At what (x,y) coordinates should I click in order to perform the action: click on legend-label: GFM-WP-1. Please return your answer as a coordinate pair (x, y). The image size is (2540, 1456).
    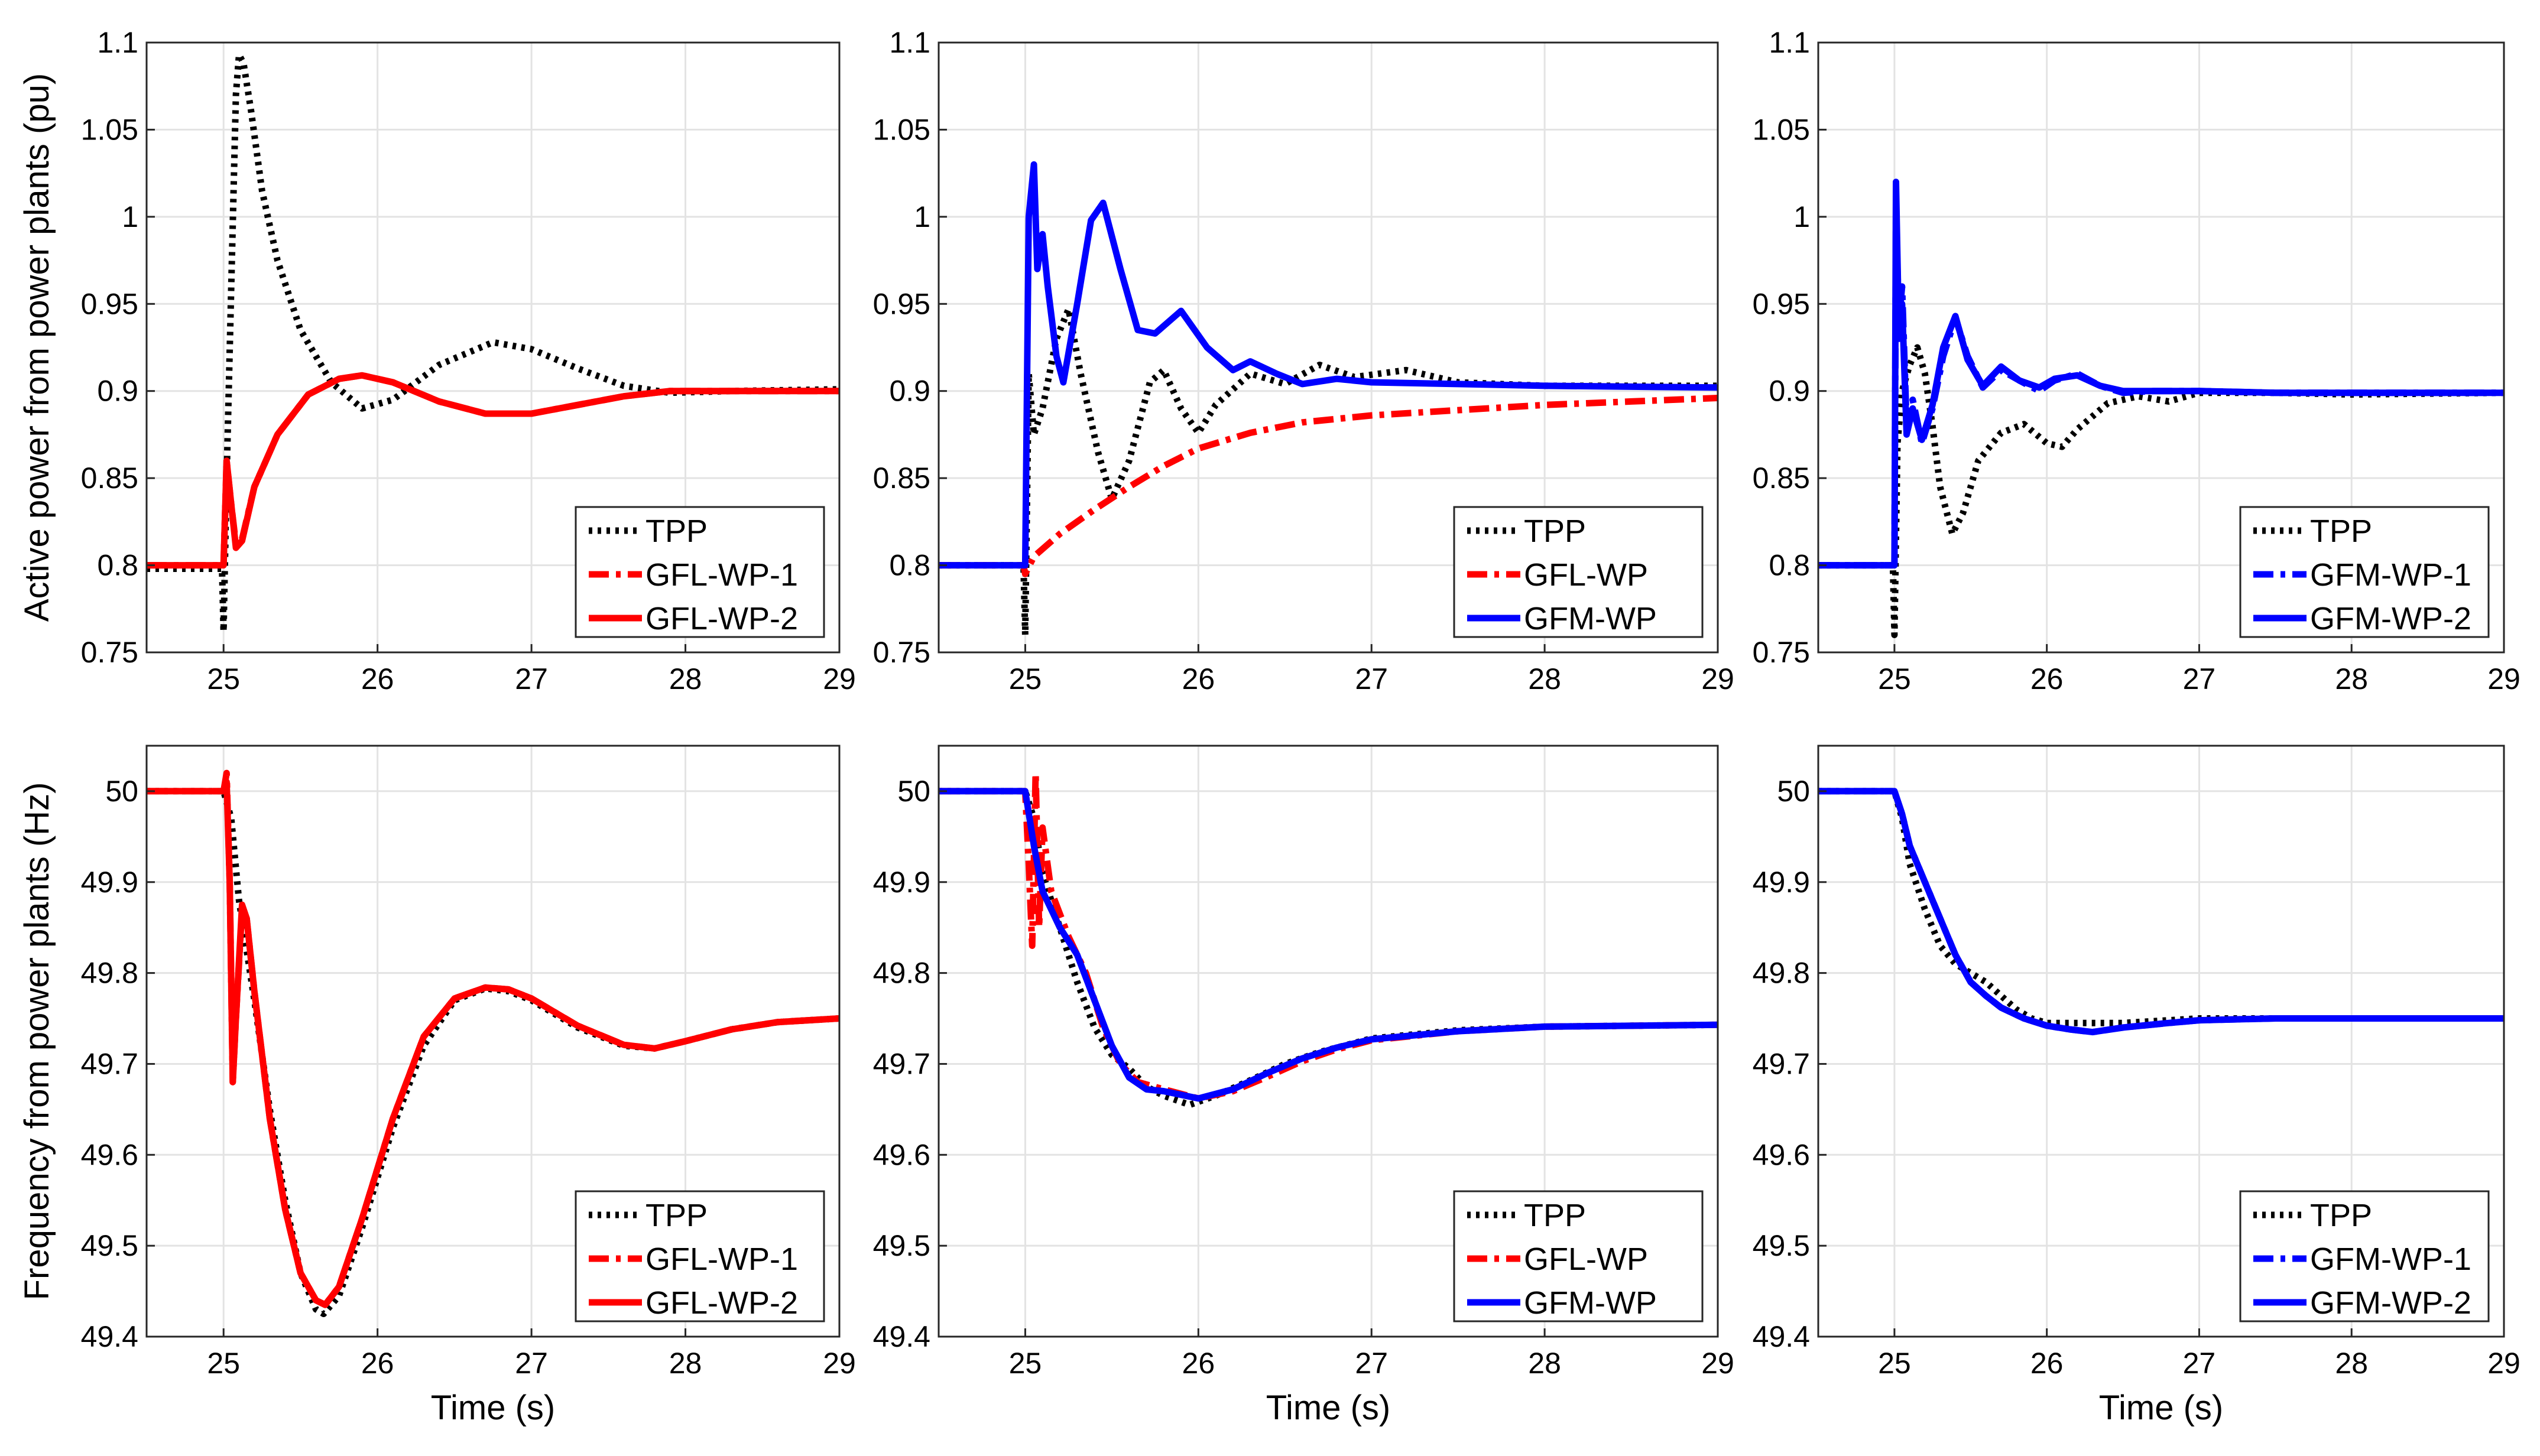
    Looking at the image, I should click on (2390, 575).